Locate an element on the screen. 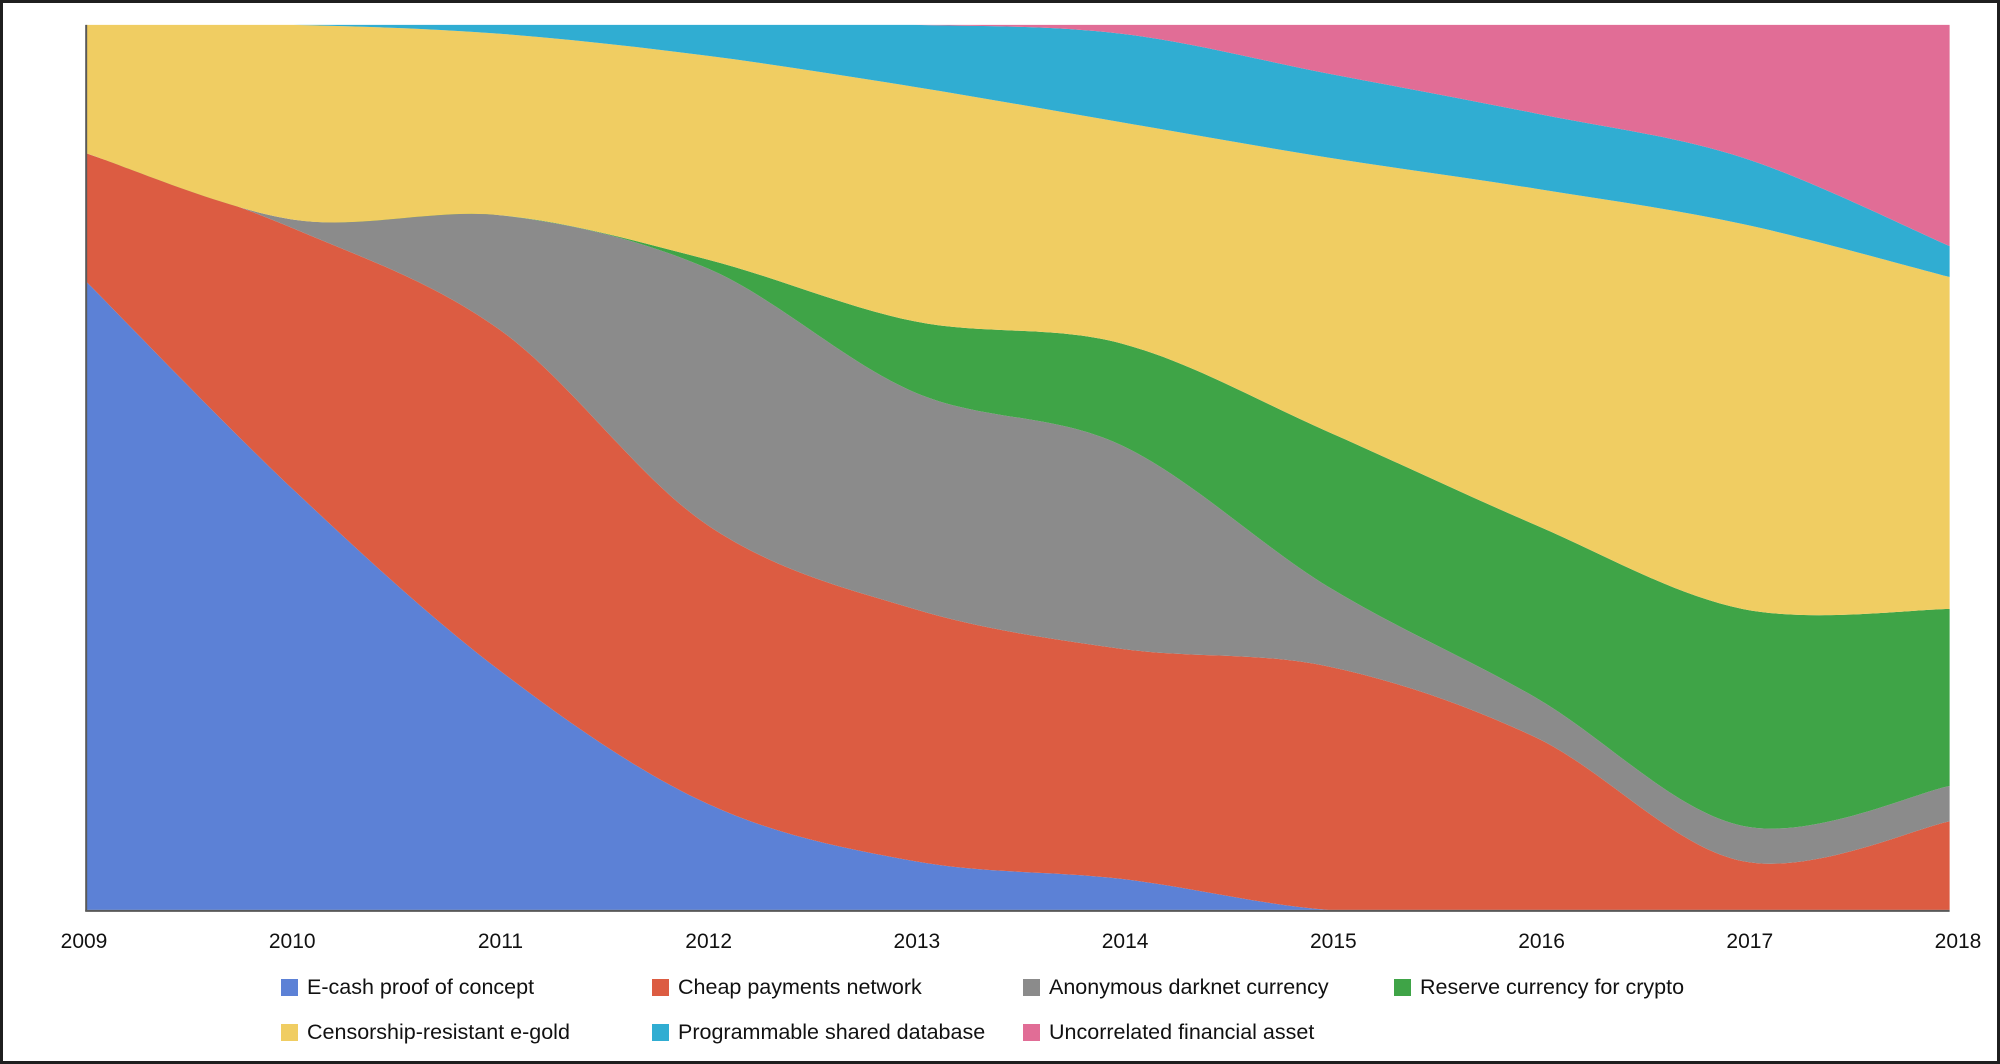 Image resolution: width=2000 pixels, height=1064 pixels. legend-item-censorship-resistant-e-gold: Censorship-resistant e-gold is located at coordinates (466, 1032).